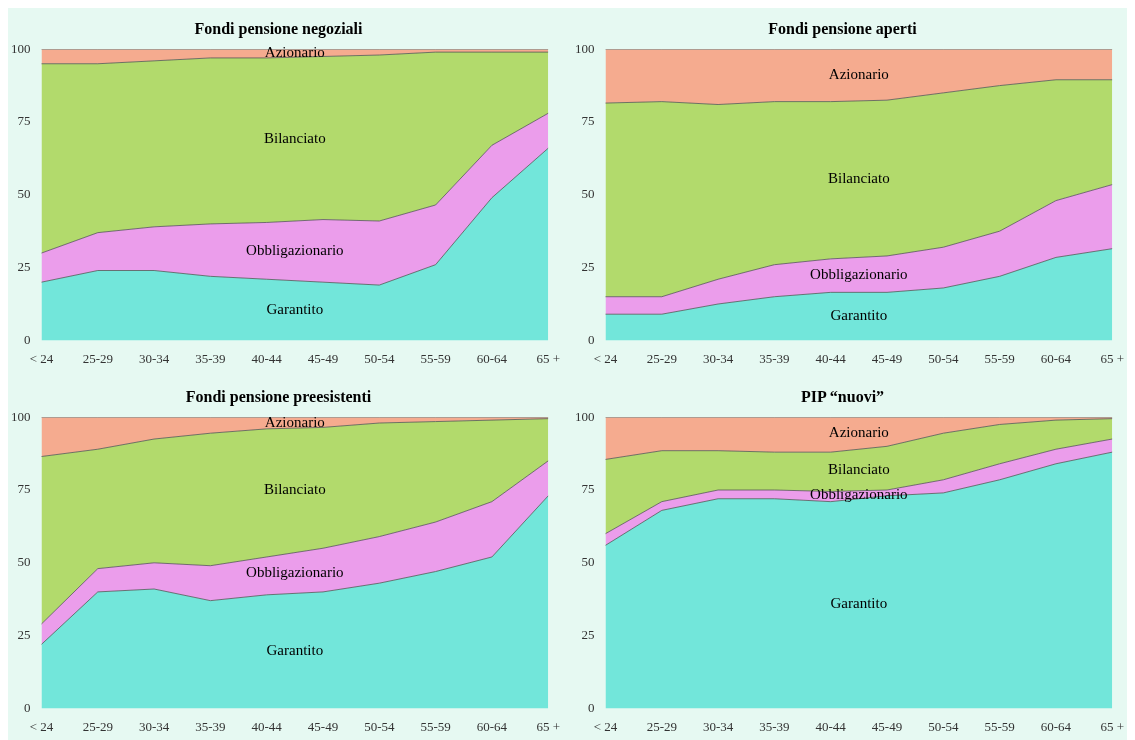  I want to click on chart-title: PIP “nuovi”, so click(842, 396).